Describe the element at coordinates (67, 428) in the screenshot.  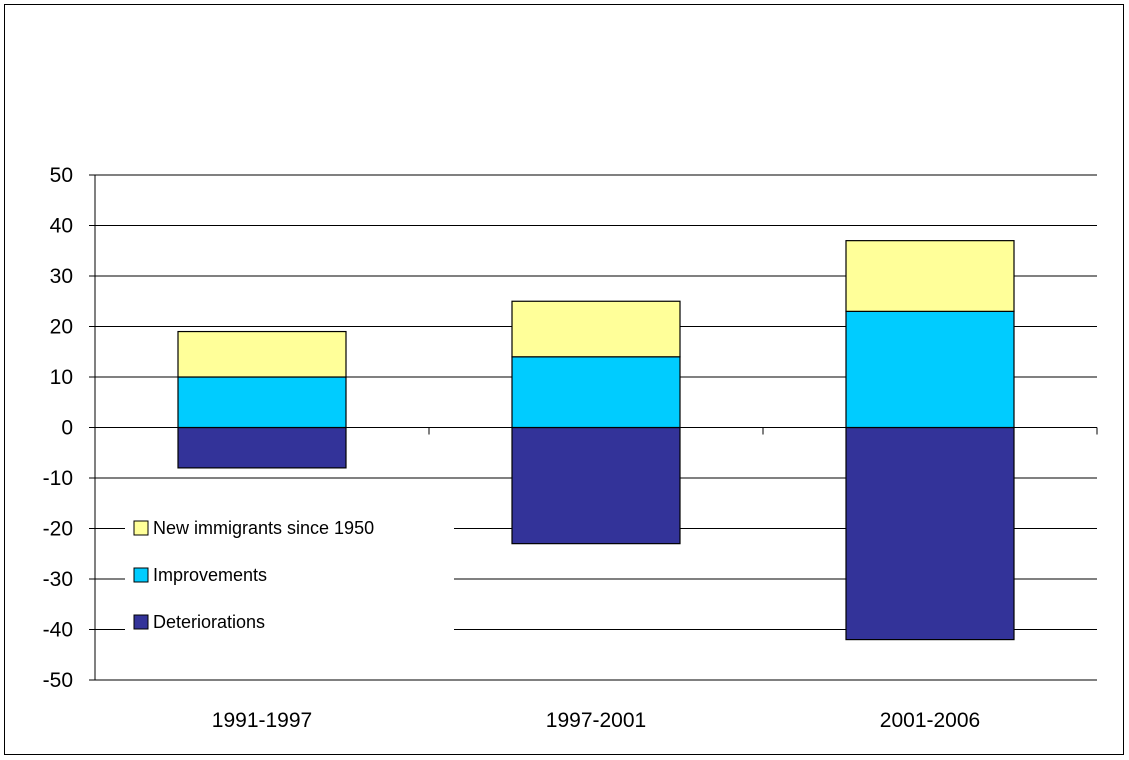
I see `y-tick-label: 0` at that location.